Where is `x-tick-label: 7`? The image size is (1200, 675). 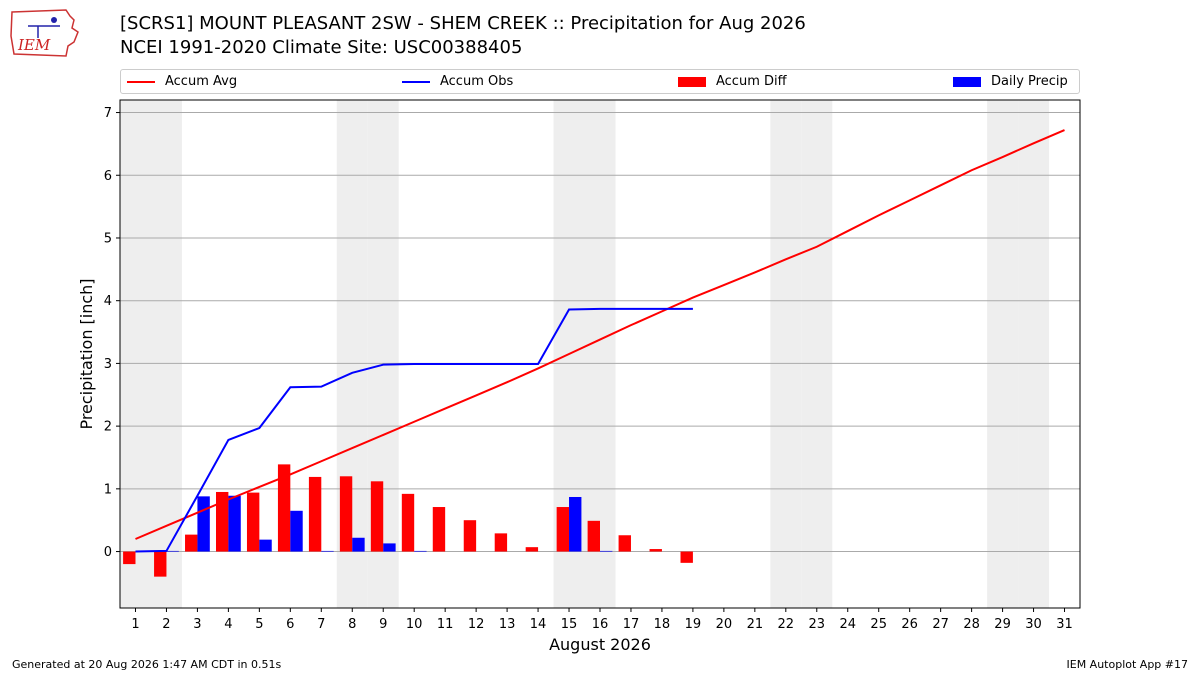
x-tick-label: 7 is located at coordinates (321, 624).